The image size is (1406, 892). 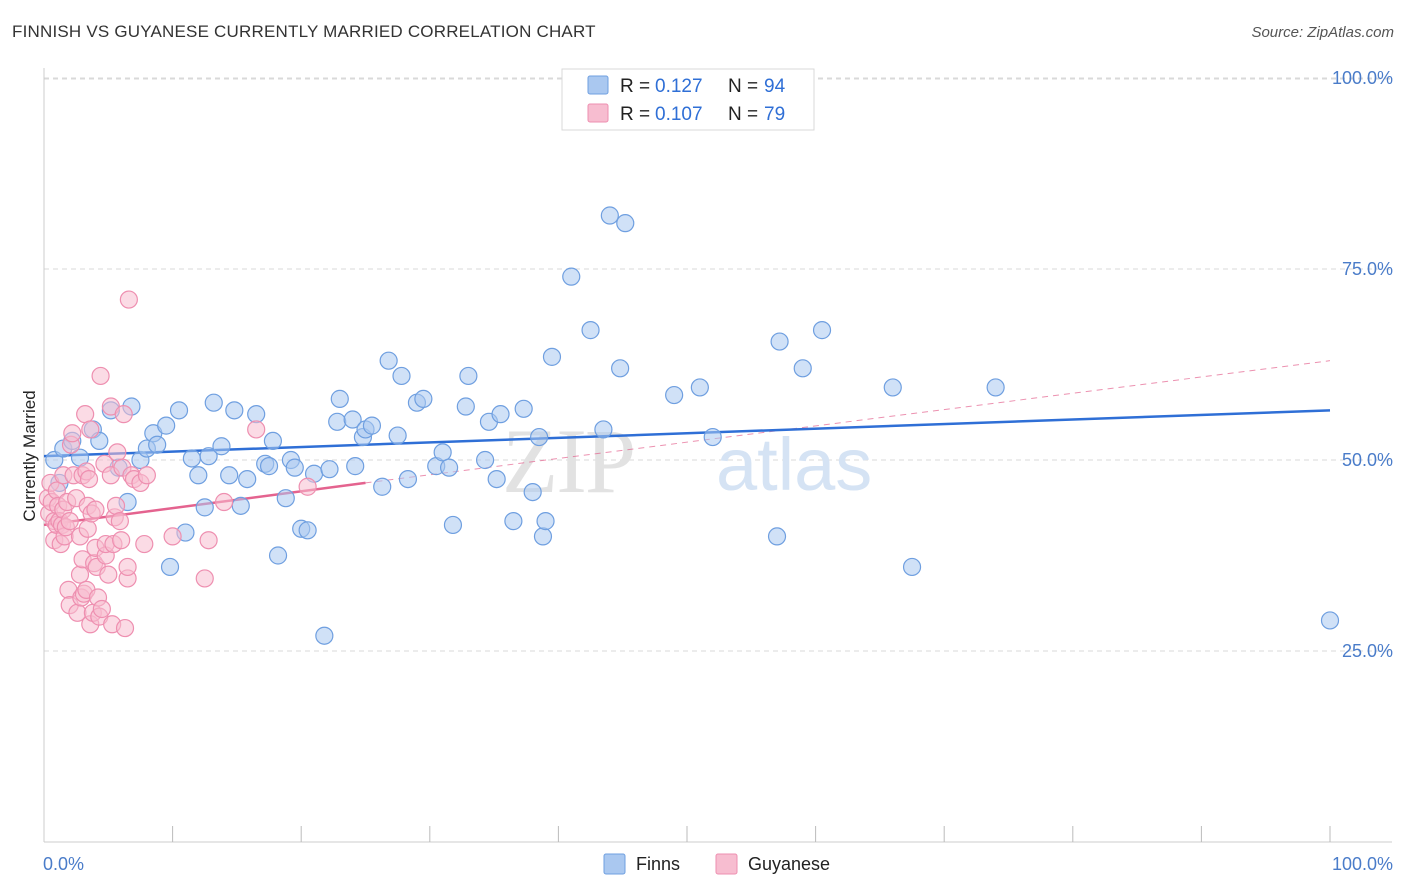 I want to click on y-tick-label: 75.0%, so click(x=1367, y=269).